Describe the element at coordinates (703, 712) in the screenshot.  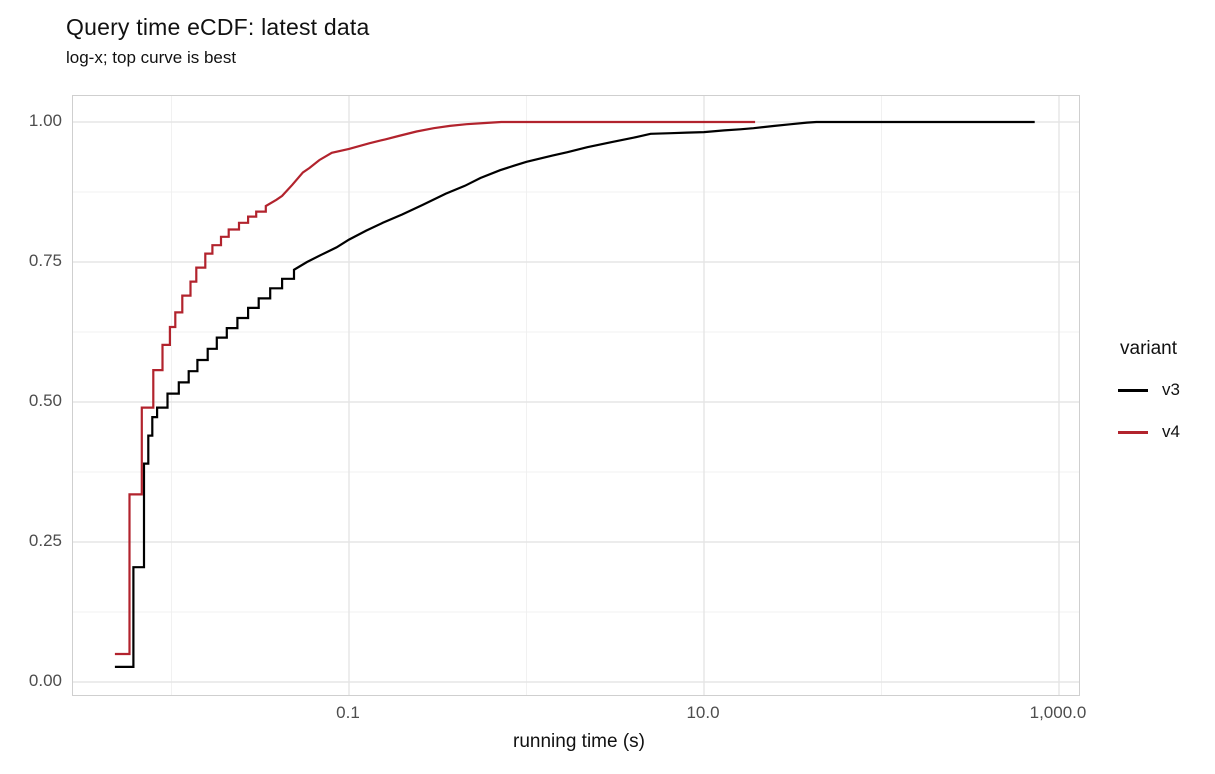
I see `x-tick-label-10.0: 10.0` at that location.